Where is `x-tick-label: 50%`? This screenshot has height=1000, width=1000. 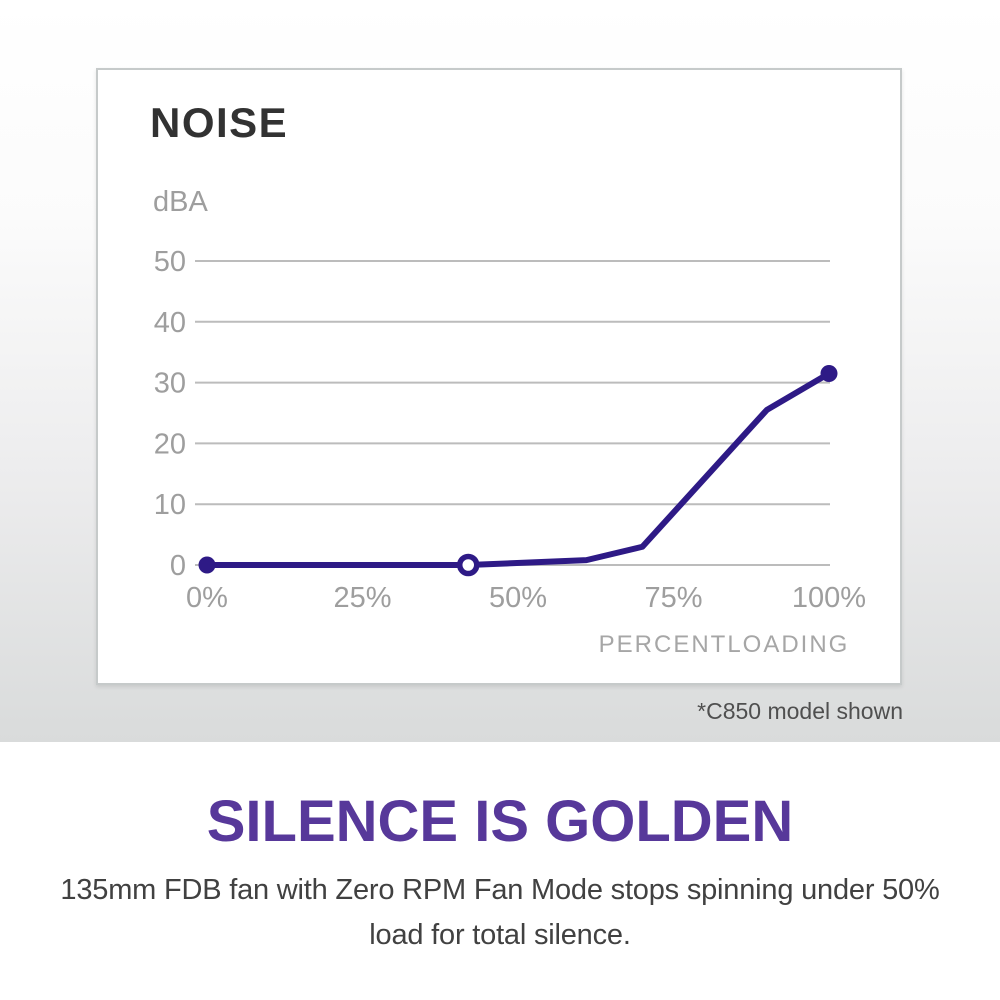 x-tick-label: 50% is located at coordinates (518, 598).